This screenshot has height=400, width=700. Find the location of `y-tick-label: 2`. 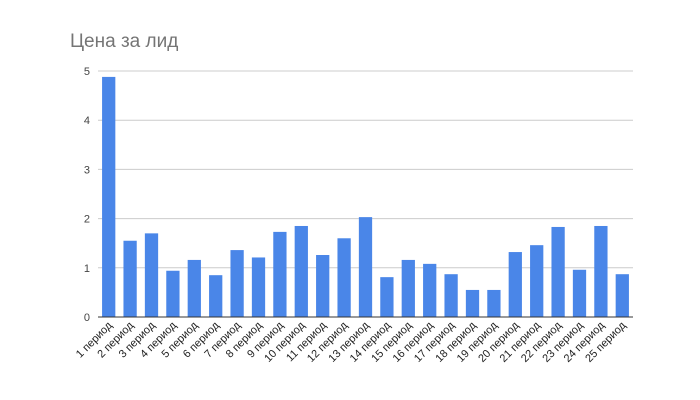

y-tick-label: 2 is located at coordinates (87, 220).